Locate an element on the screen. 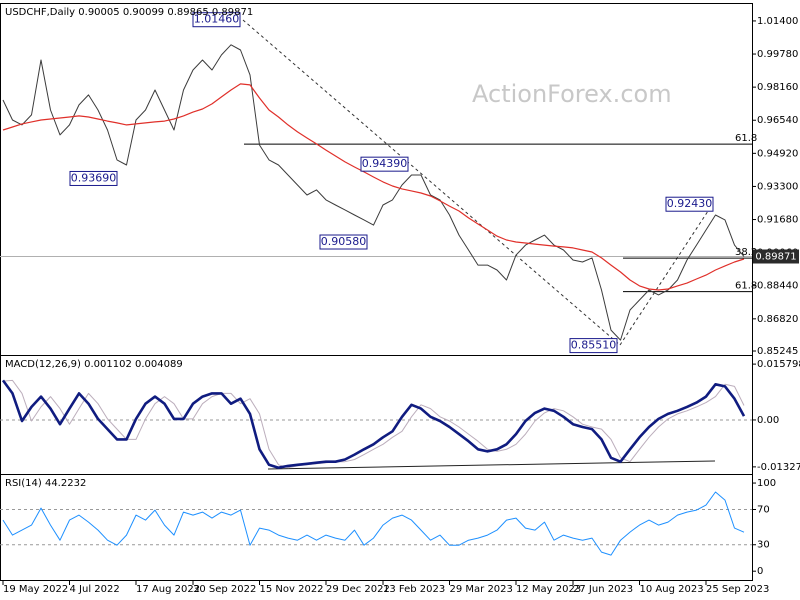 This screenshot has height=600, width=800. y-tick-label: 100 is located at coordinates (766, 483).